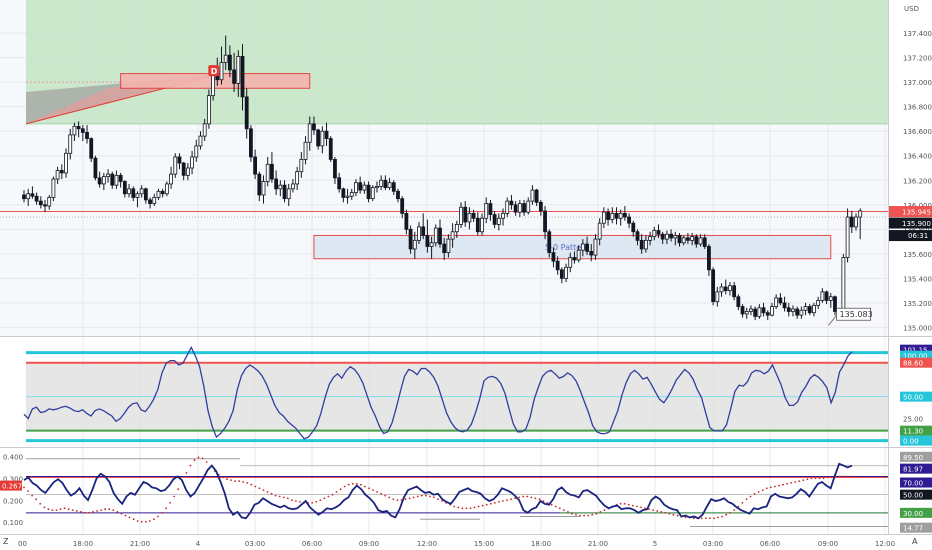 This screenshot has height=550, width=932. I want to click on price-tick-label: 135.600, so click(917, 255).